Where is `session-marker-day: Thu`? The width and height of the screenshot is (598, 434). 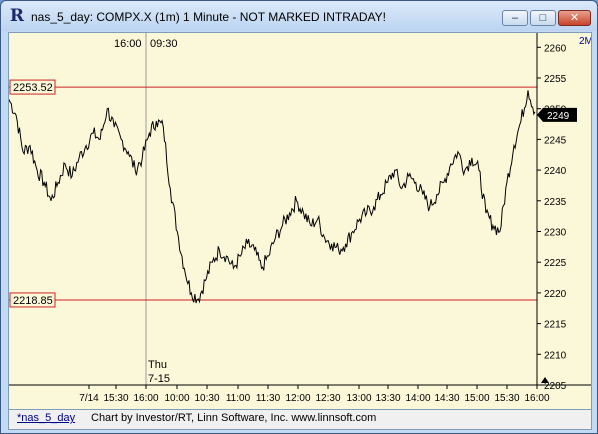
session-marker-day: Thu is located at coordinates (157, 365).